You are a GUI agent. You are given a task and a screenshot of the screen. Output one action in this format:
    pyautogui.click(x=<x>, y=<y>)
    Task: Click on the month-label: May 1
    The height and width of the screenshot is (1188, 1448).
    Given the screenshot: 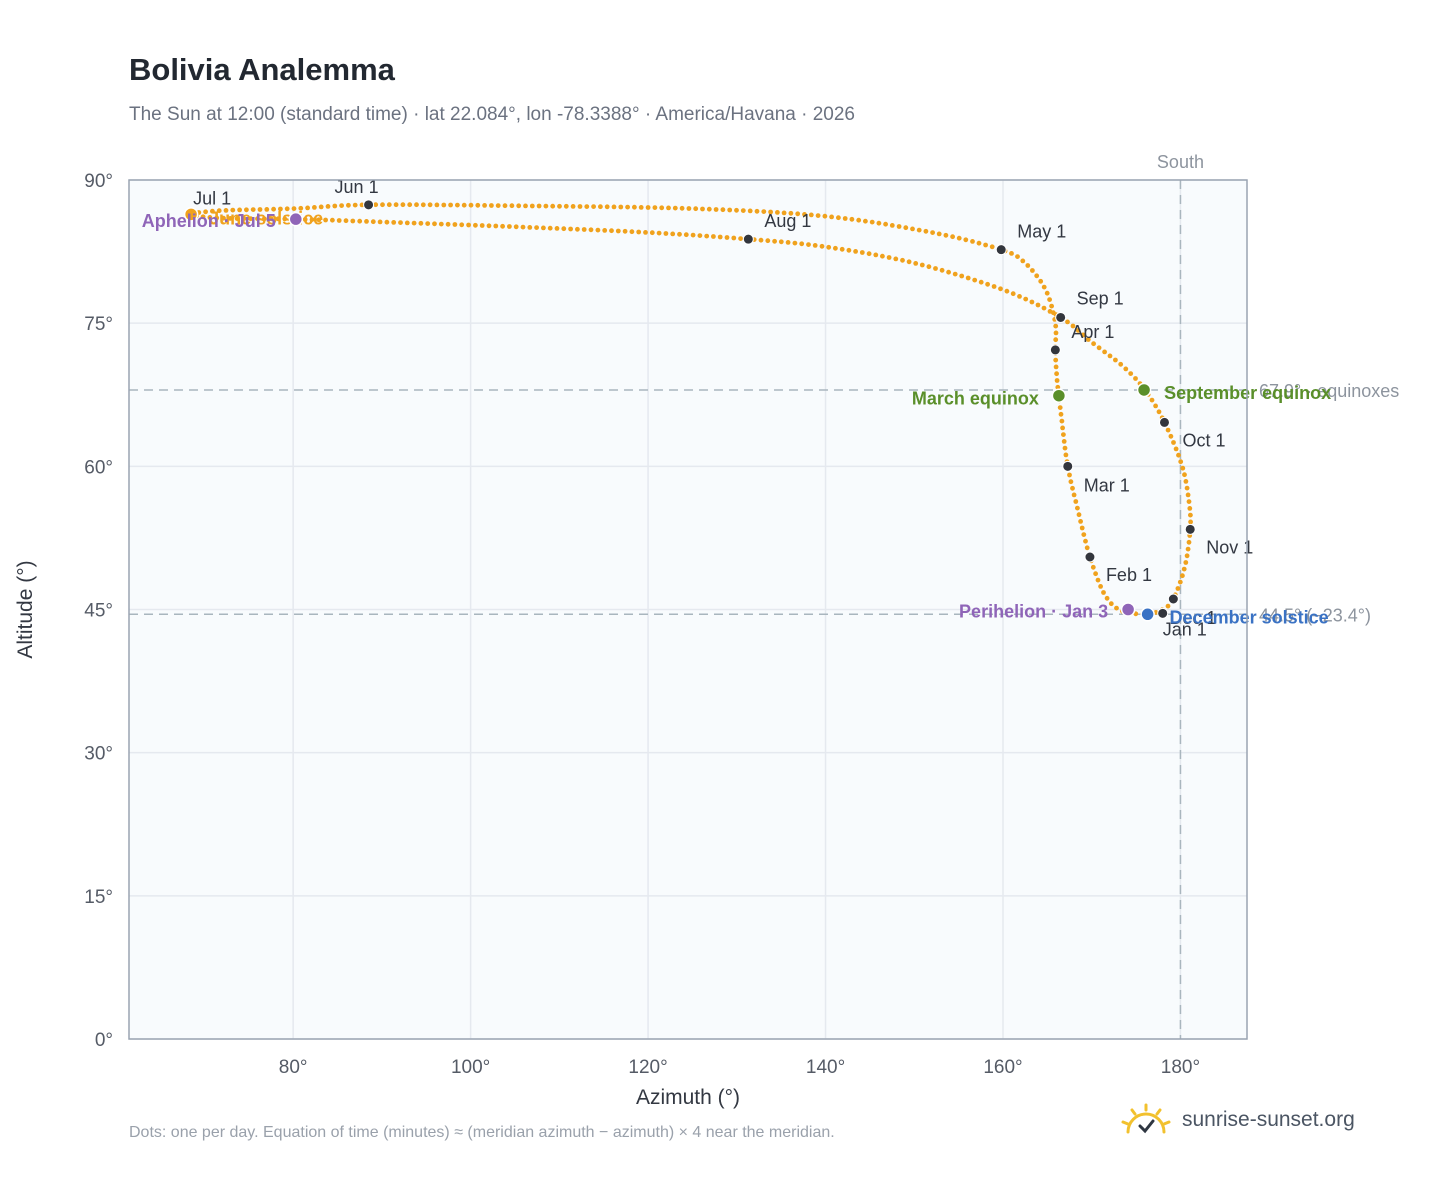 What is the action you would take?
    pyautogui.click(x=1041, y=232)
    